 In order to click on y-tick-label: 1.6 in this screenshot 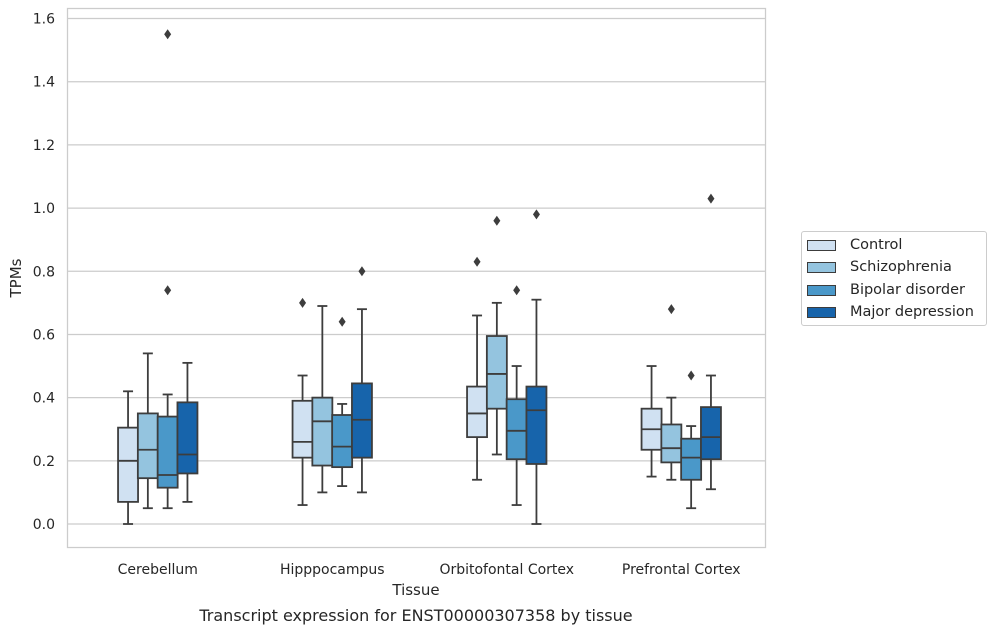, I will do `click(44, 20)`.